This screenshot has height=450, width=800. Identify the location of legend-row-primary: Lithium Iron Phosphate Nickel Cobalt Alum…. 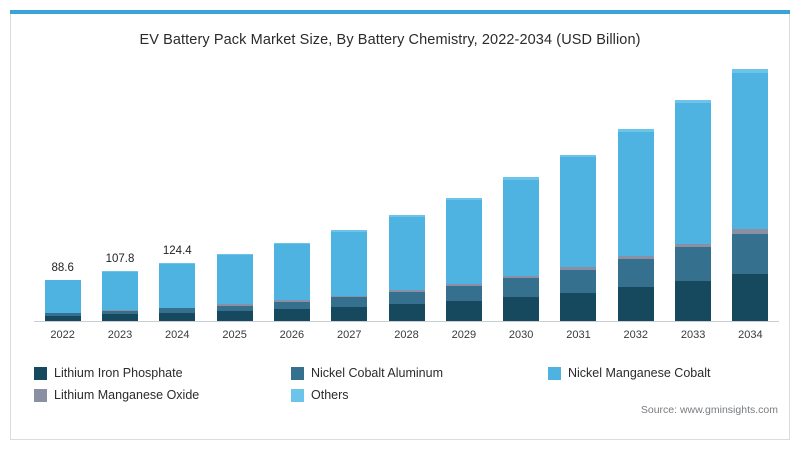
(404, 373).